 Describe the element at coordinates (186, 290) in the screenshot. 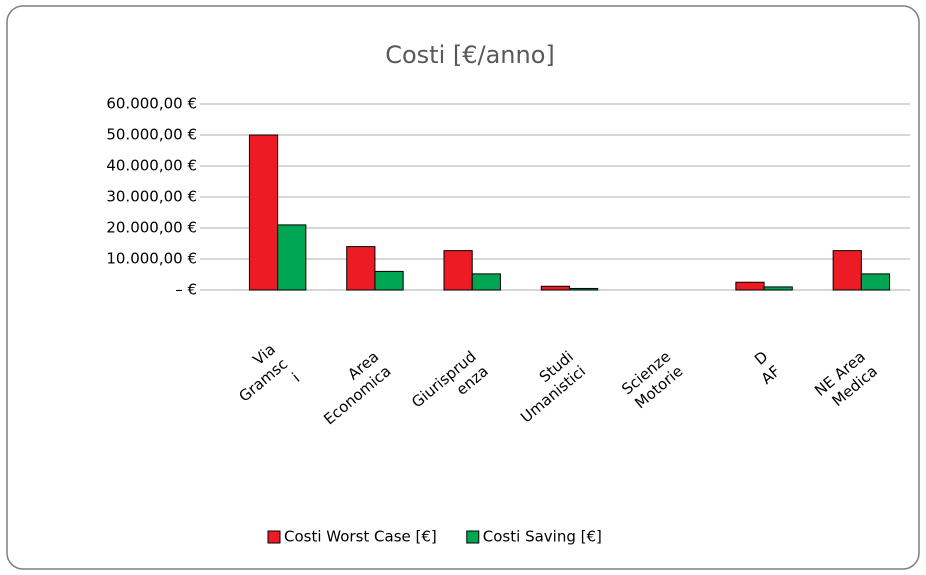

I see `y-tick-label: – €` at that location.